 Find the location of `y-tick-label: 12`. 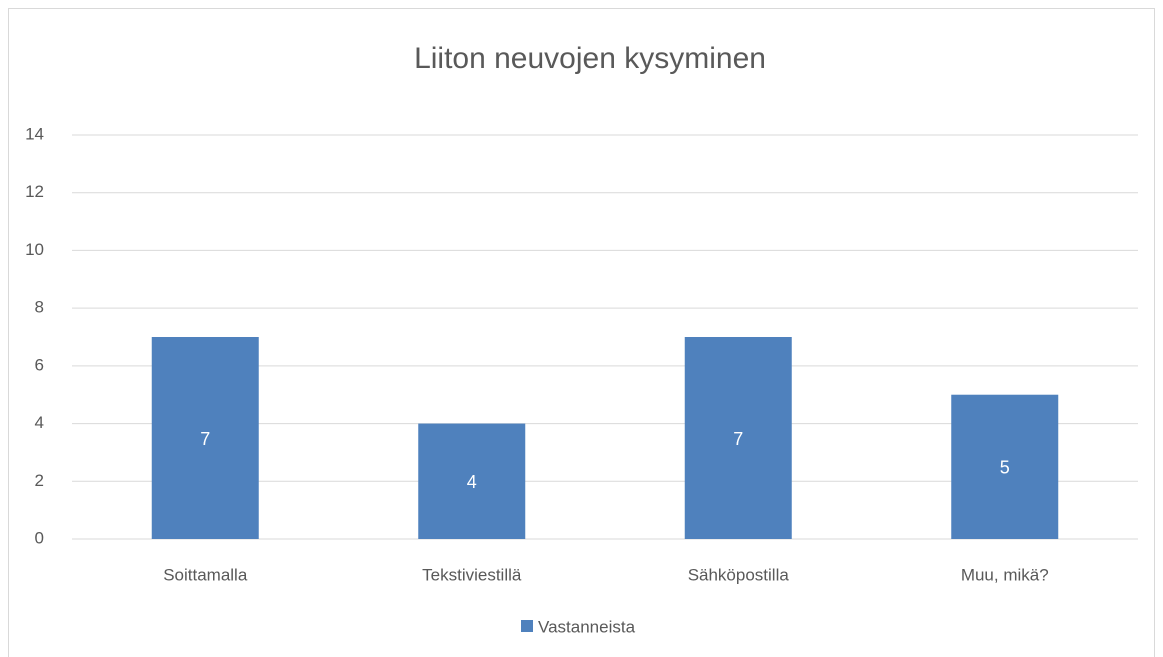

y-tick-label: 12 is located at coordinates (34, 191).